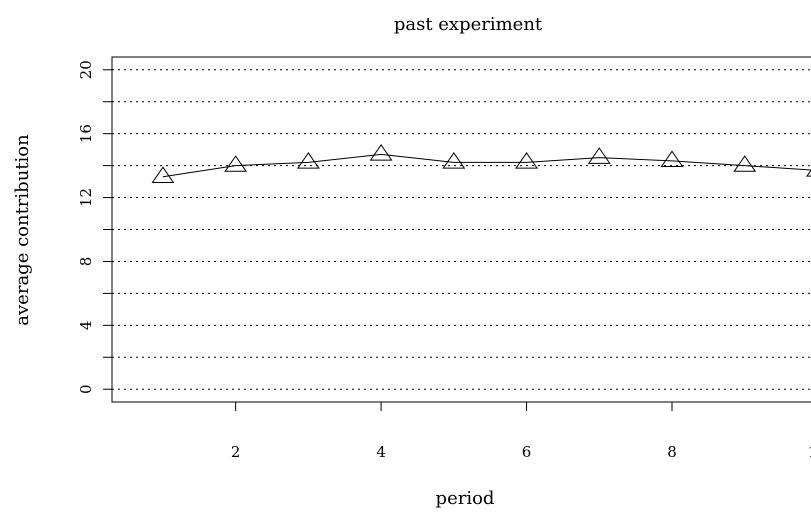  Describe the element at coordinates (86, 262) in the screenshot. I see `y-tick-label-8: 8` at that location.